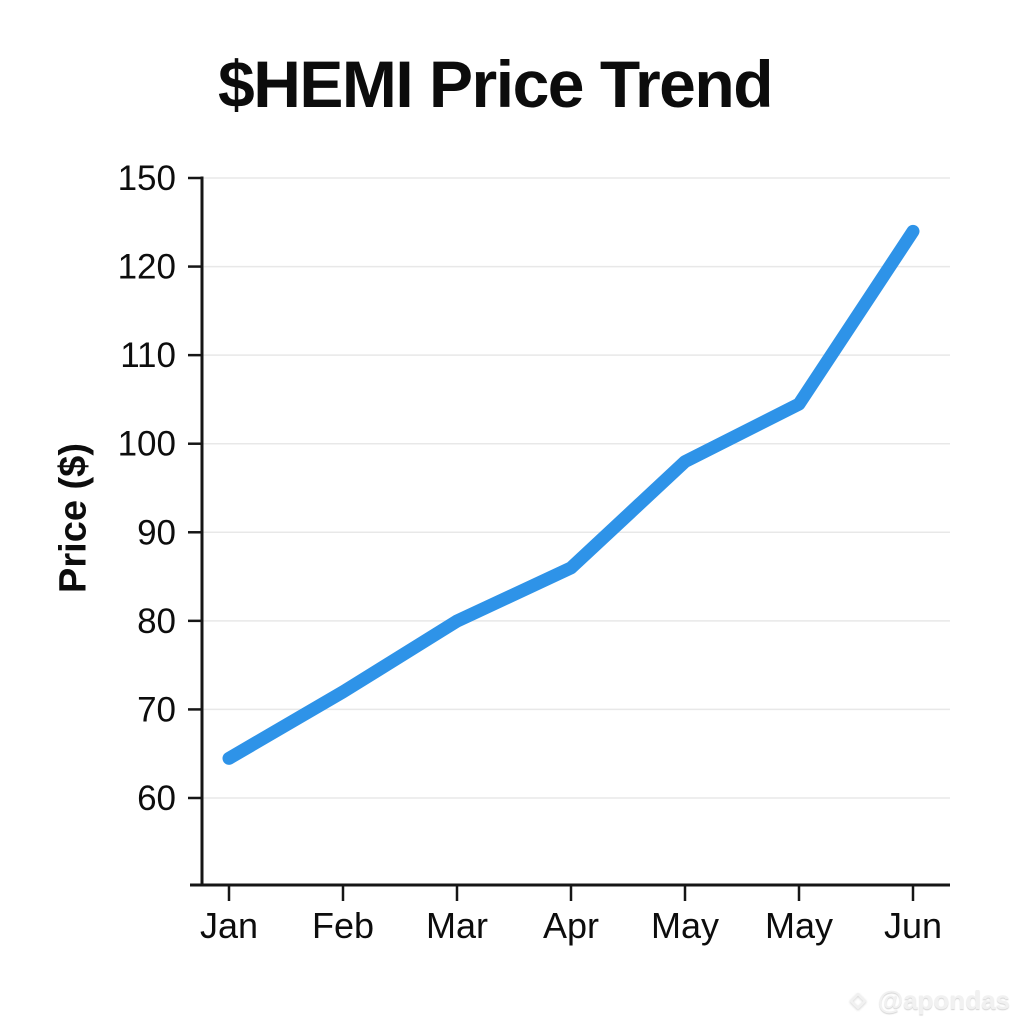 Image resolution: width=1024 pixels, height=1024 pixels. I want to click on y-tick-label: 90, so click(156, 532).